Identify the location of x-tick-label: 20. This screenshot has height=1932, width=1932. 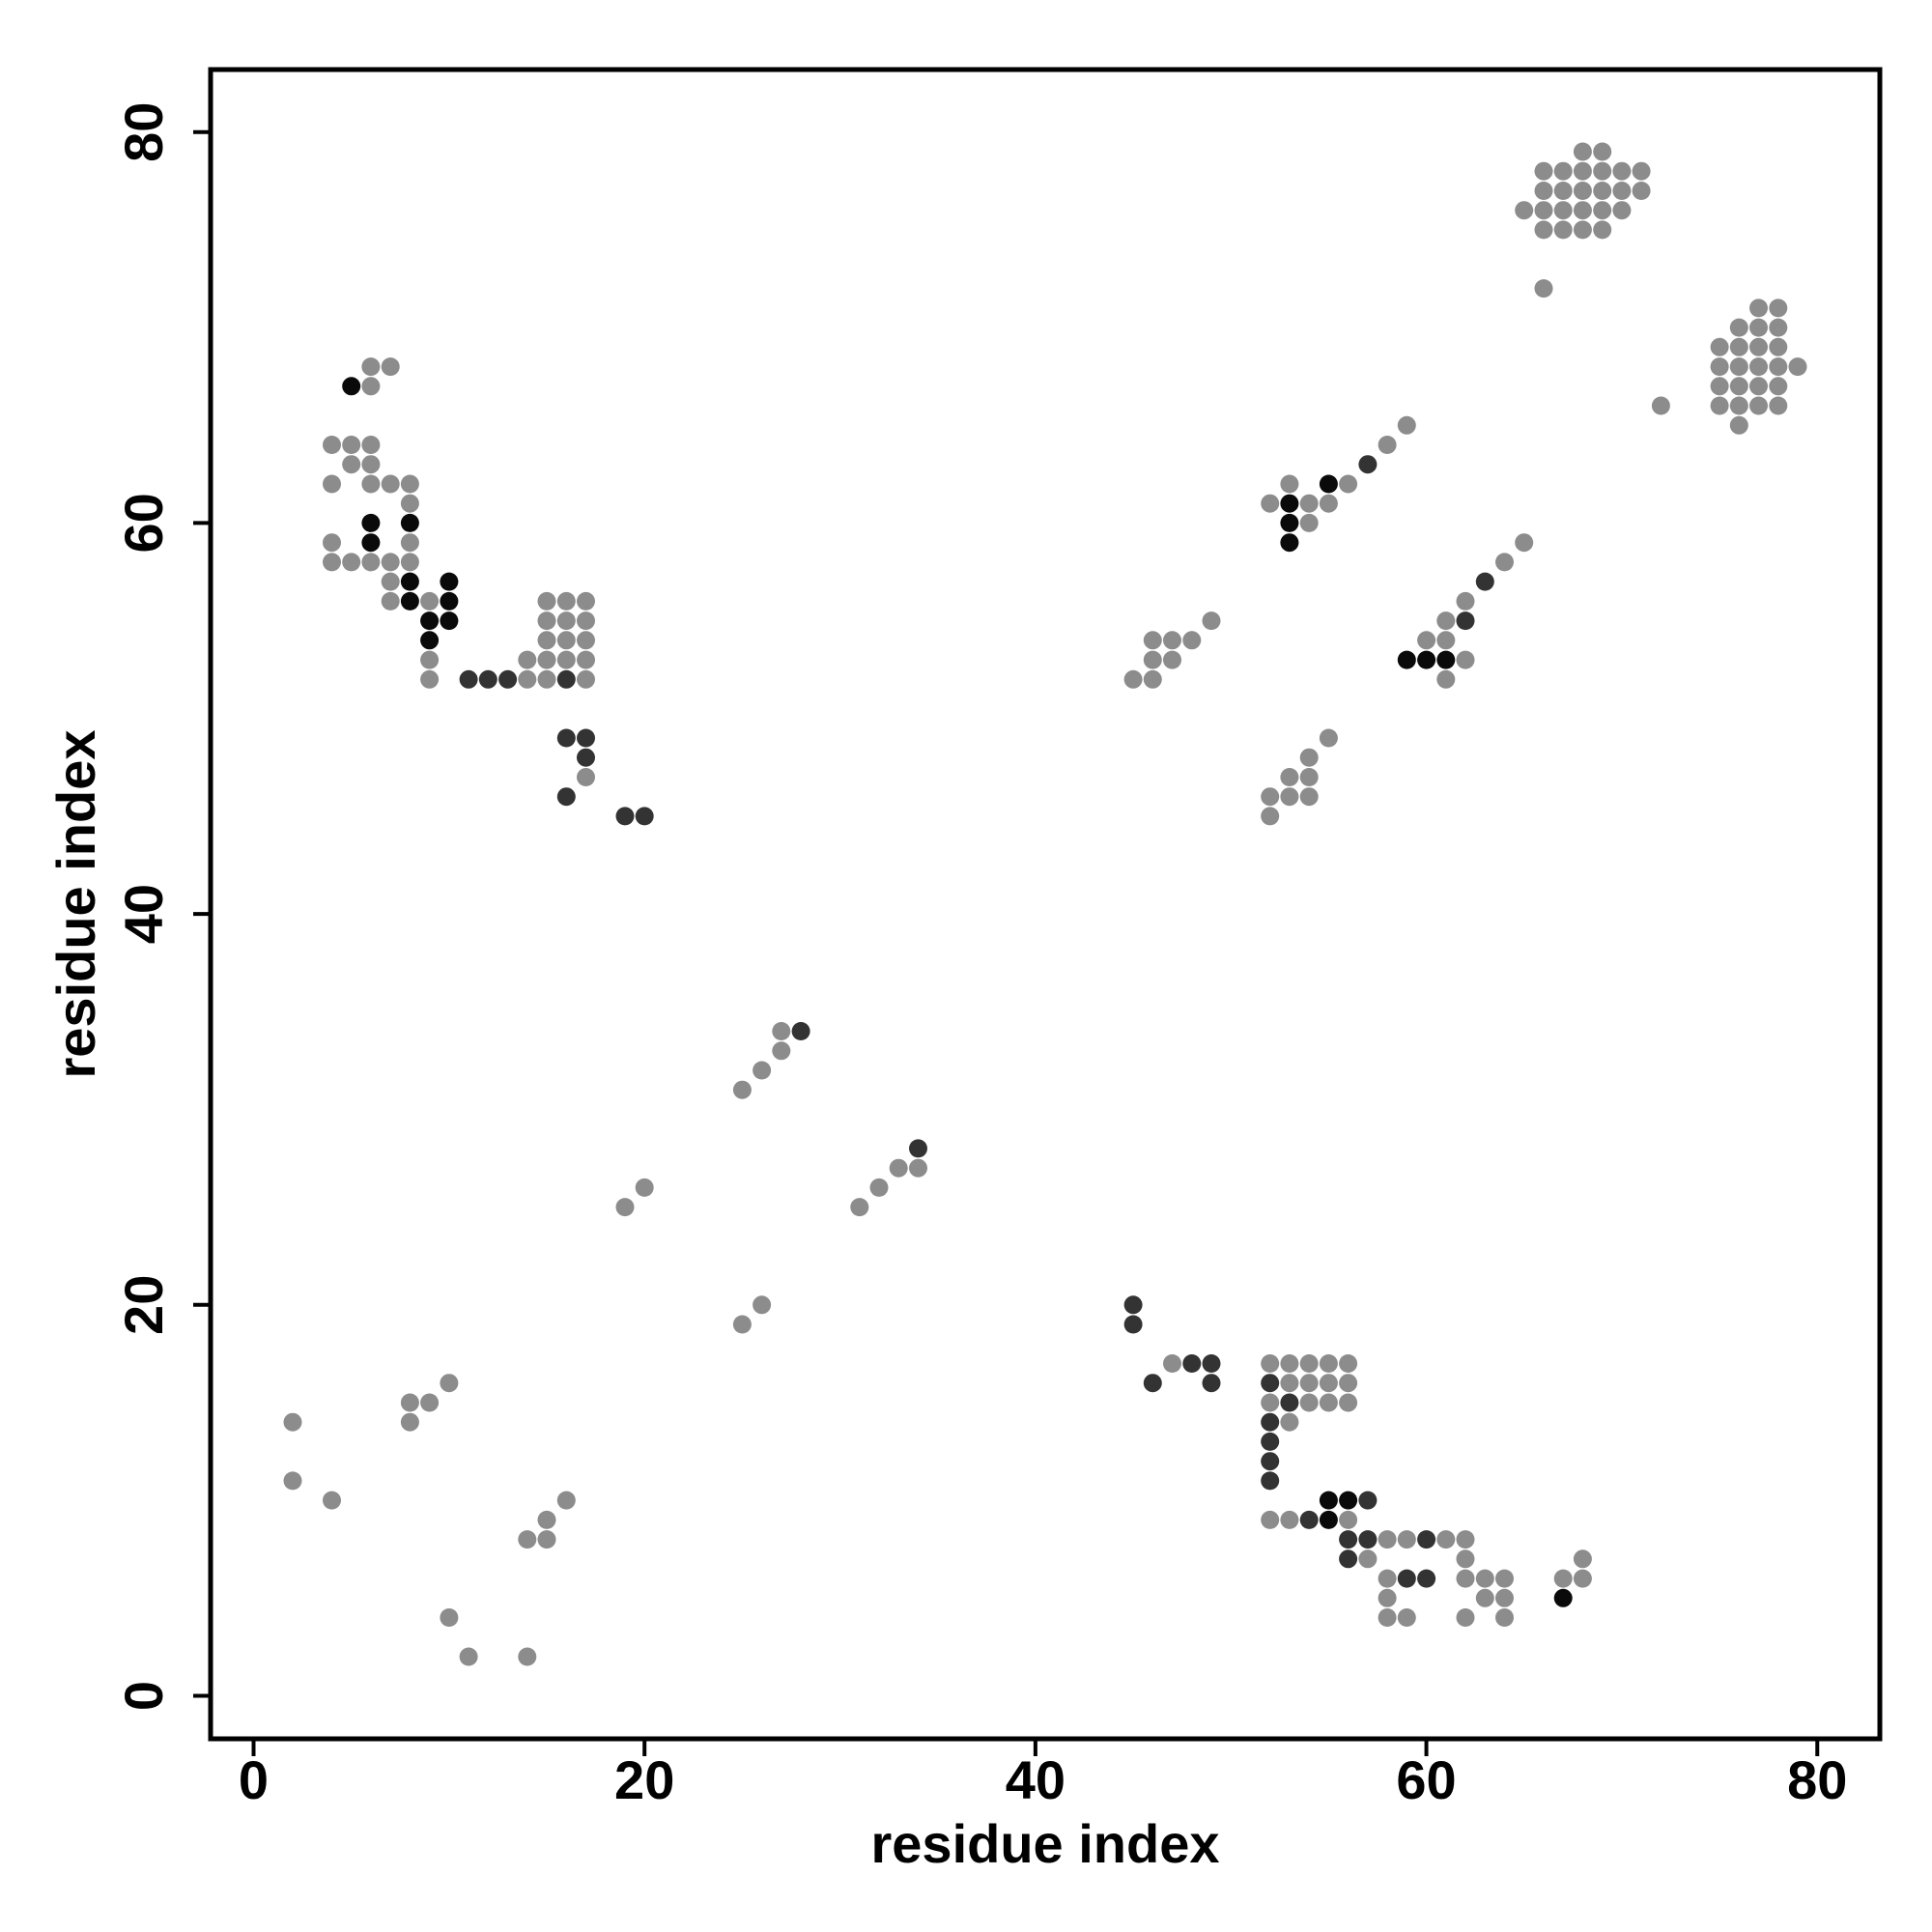
(644, 1779).